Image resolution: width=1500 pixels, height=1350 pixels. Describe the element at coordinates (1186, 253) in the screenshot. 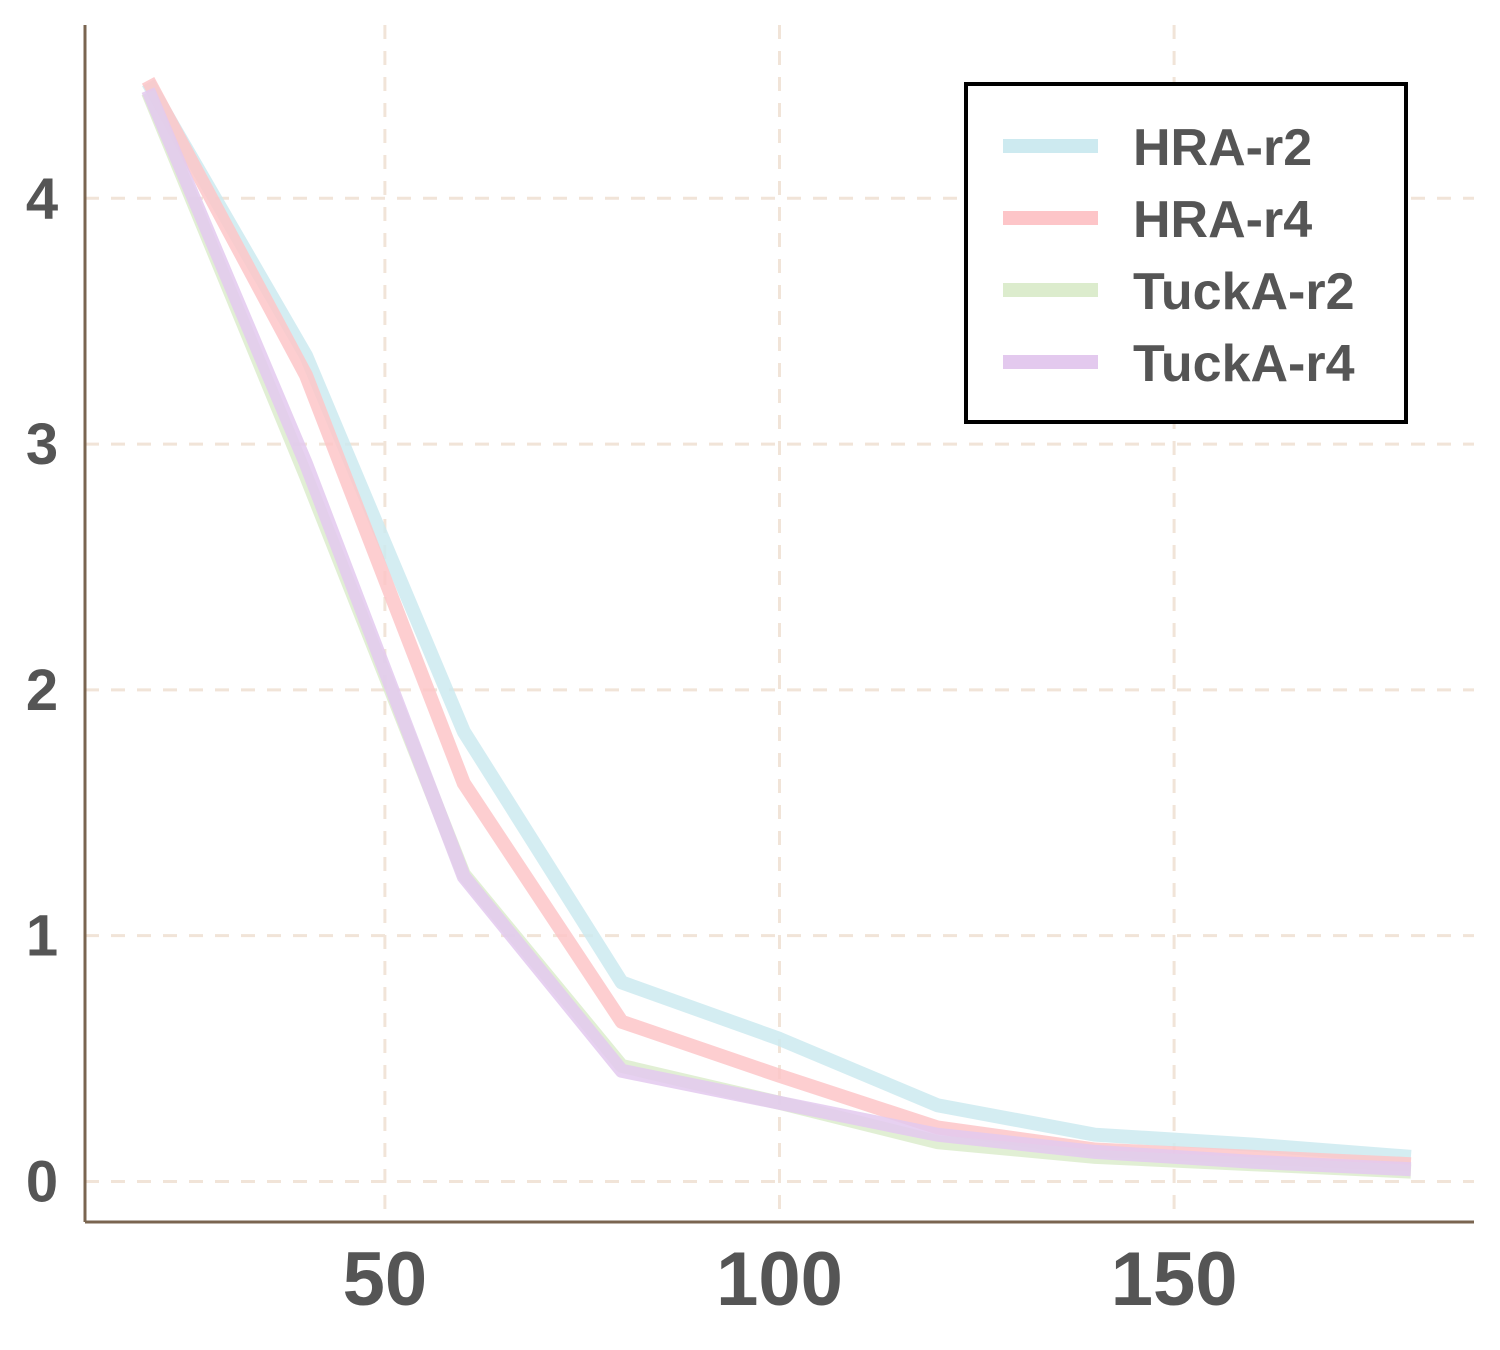

I see `legend: HRA-r2 HRA-r4 TuckA-r2 TuckA-r4` at that location.